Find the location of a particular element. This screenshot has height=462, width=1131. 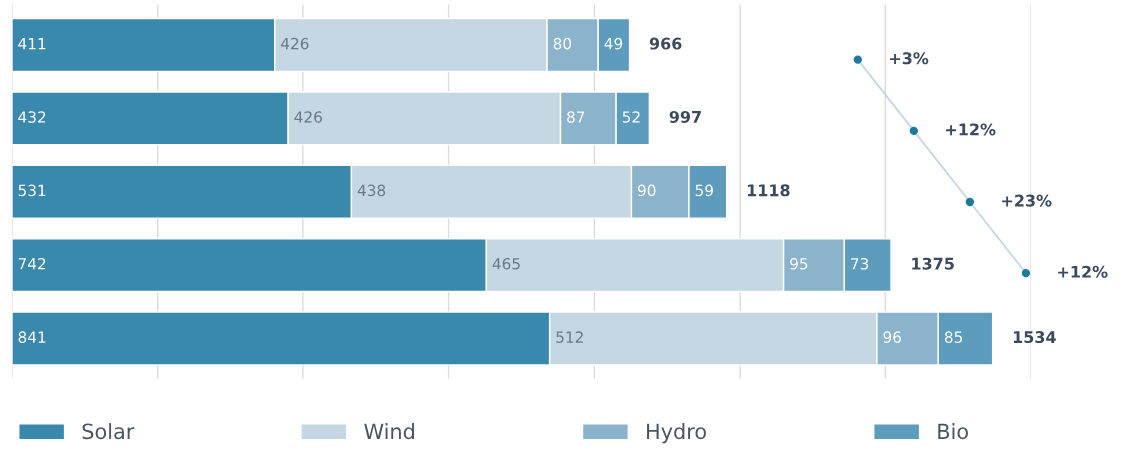

data-label: 73 is located at coordinates (860, 263).